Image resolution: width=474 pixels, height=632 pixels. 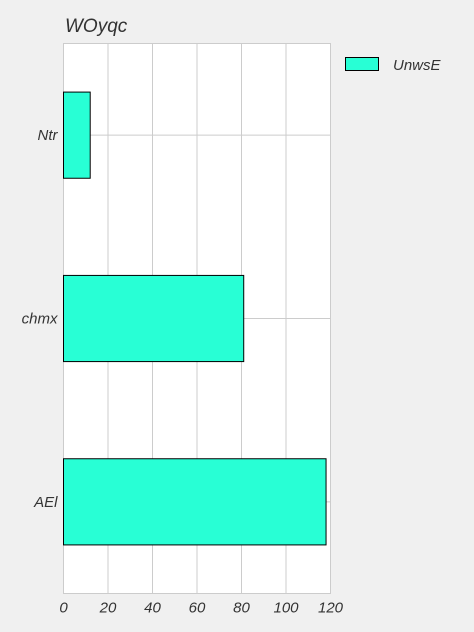 I want to click on x-tick-label: 0, so click(x=63, y=608).